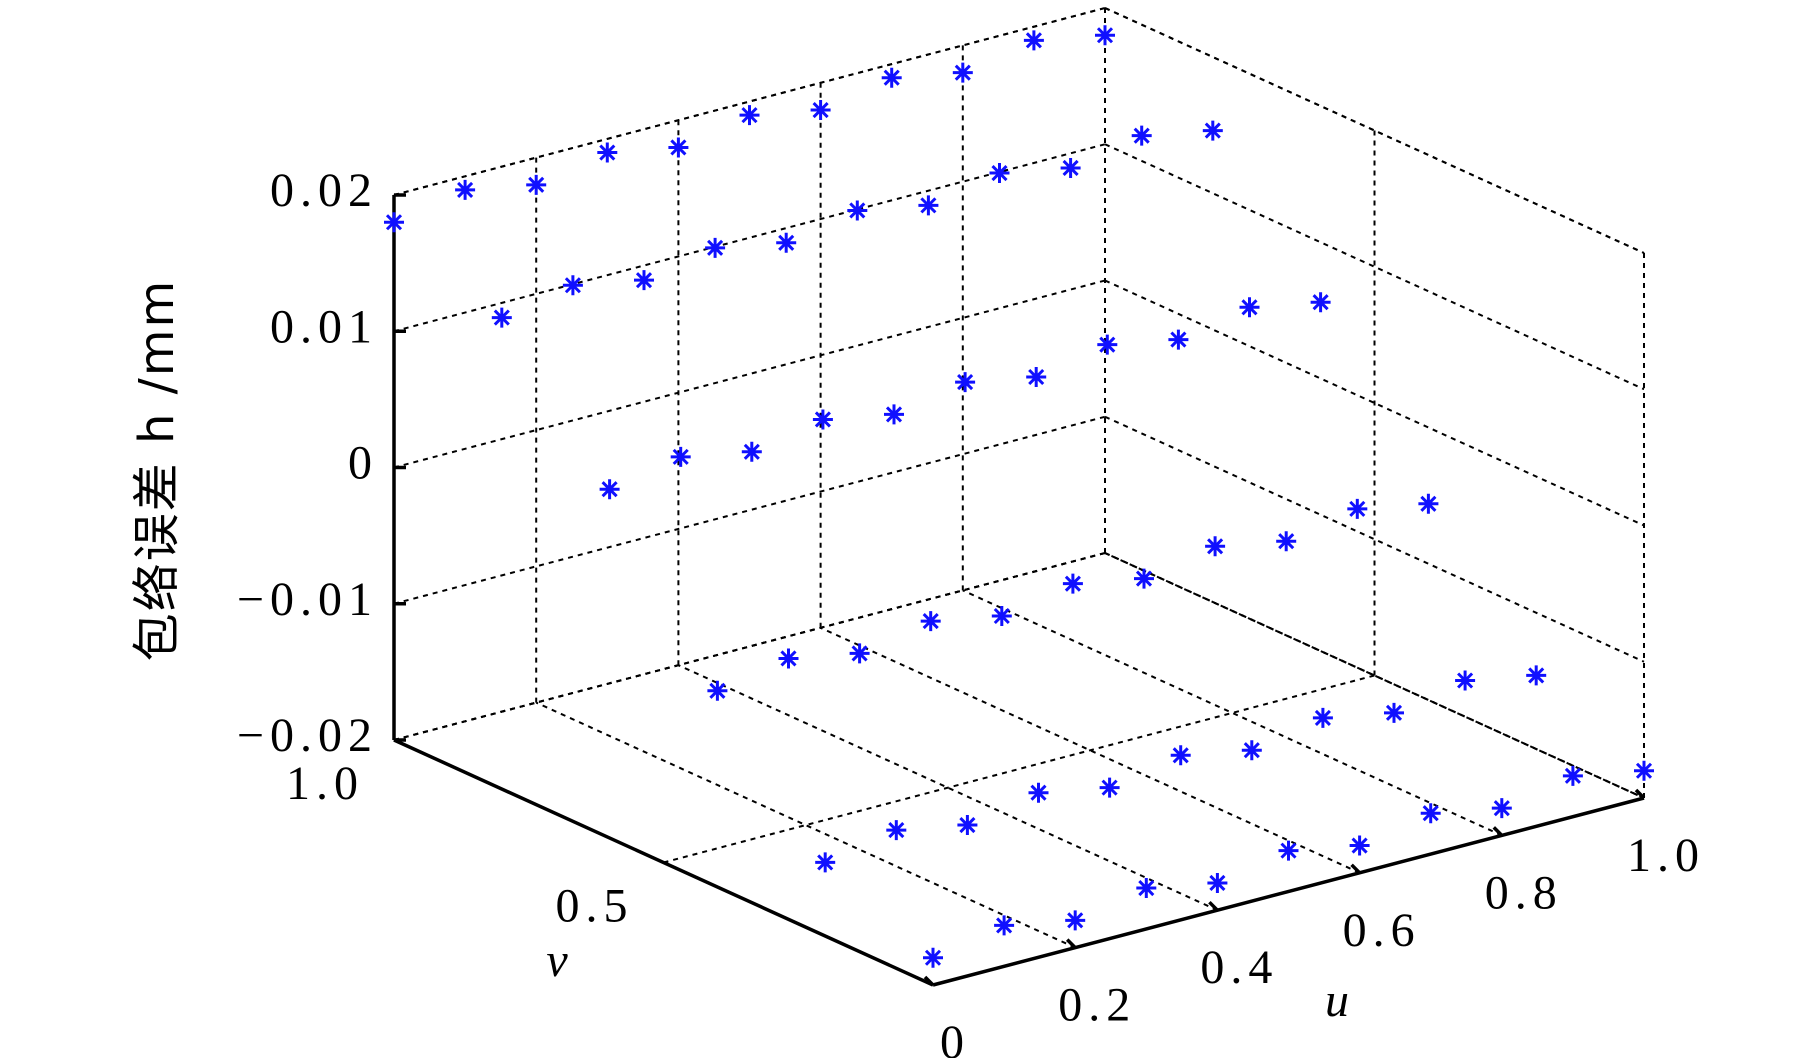 Image resolution: width=1819 pixels, height=1058 pixels. What do you see at coordinates (325, 783) in the screenshot?
I see `y-tick-label: 1.0` at bounding box center [325, 783].